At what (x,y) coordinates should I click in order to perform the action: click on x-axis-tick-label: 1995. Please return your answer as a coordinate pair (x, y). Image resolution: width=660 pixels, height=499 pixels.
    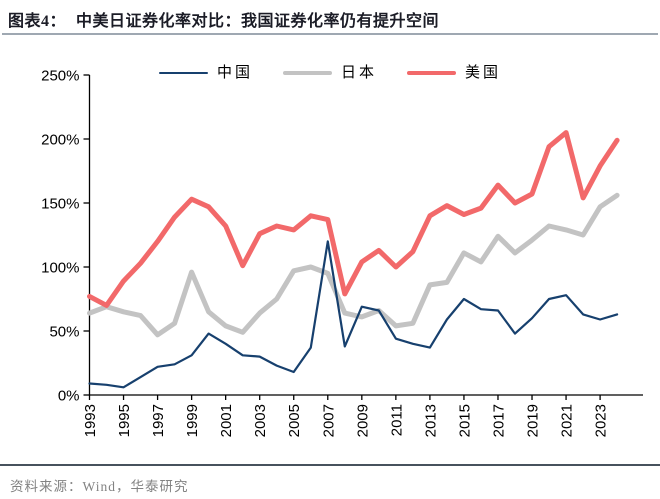
    Looking at the image, I should click on (124, 420).